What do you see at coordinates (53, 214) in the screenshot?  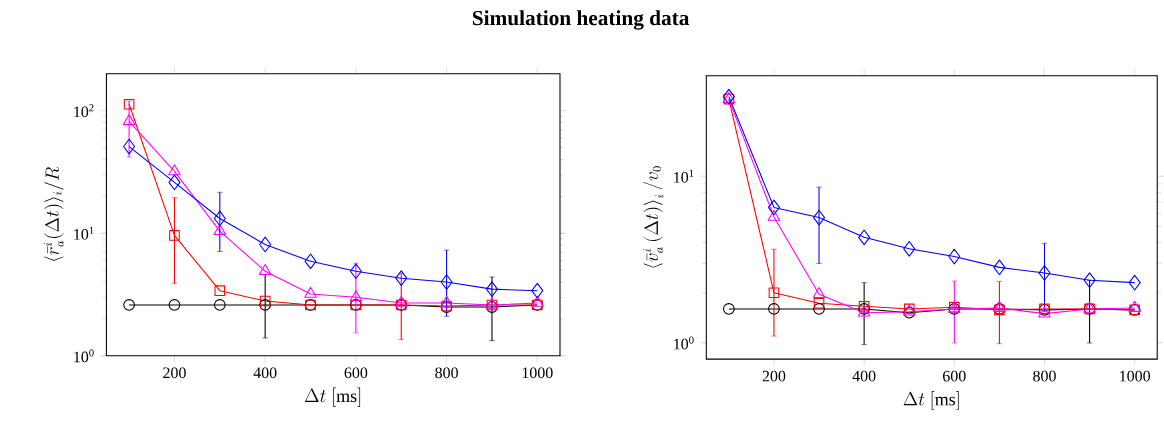 I see `y-axis-title: $\langle \bar{r}^{i}_{a}(\Delta t)\rangle_{i}/R$` at bounding box center [53, 214].